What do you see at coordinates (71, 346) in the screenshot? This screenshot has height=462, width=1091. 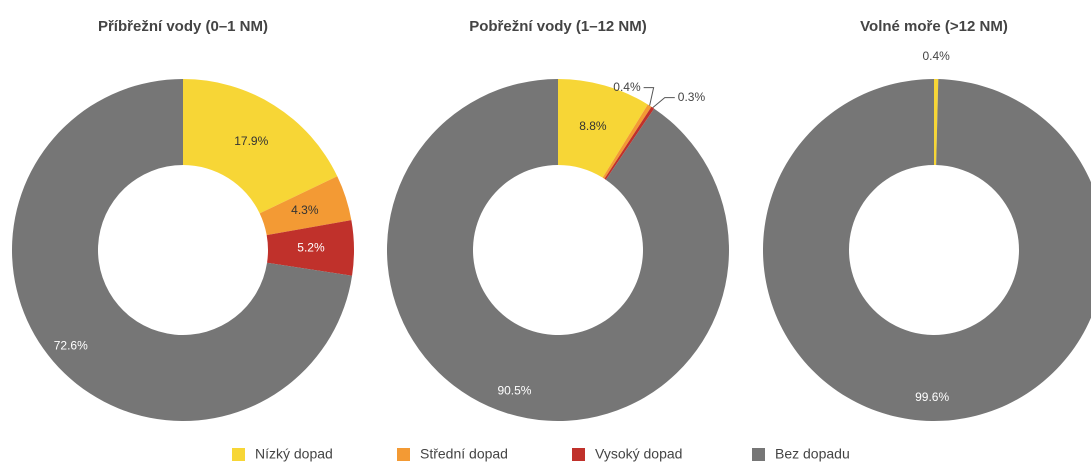 I see `value-label: 72.6%` at bounding box center [71, 346].